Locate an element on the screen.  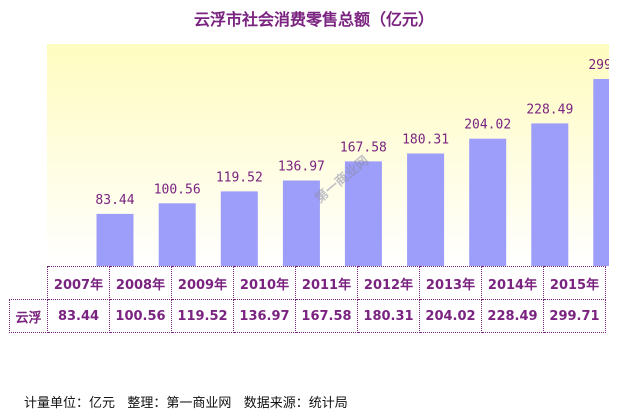
table-category-cell: 2014年 is located at coordinates (512, 283).